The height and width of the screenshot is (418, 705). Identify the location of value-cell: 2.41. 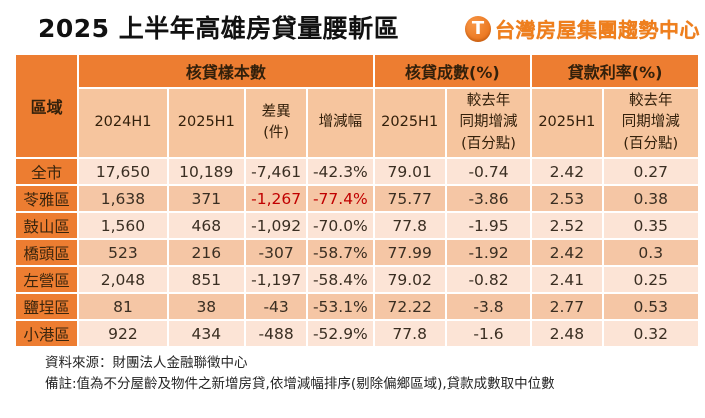
(567, 279).